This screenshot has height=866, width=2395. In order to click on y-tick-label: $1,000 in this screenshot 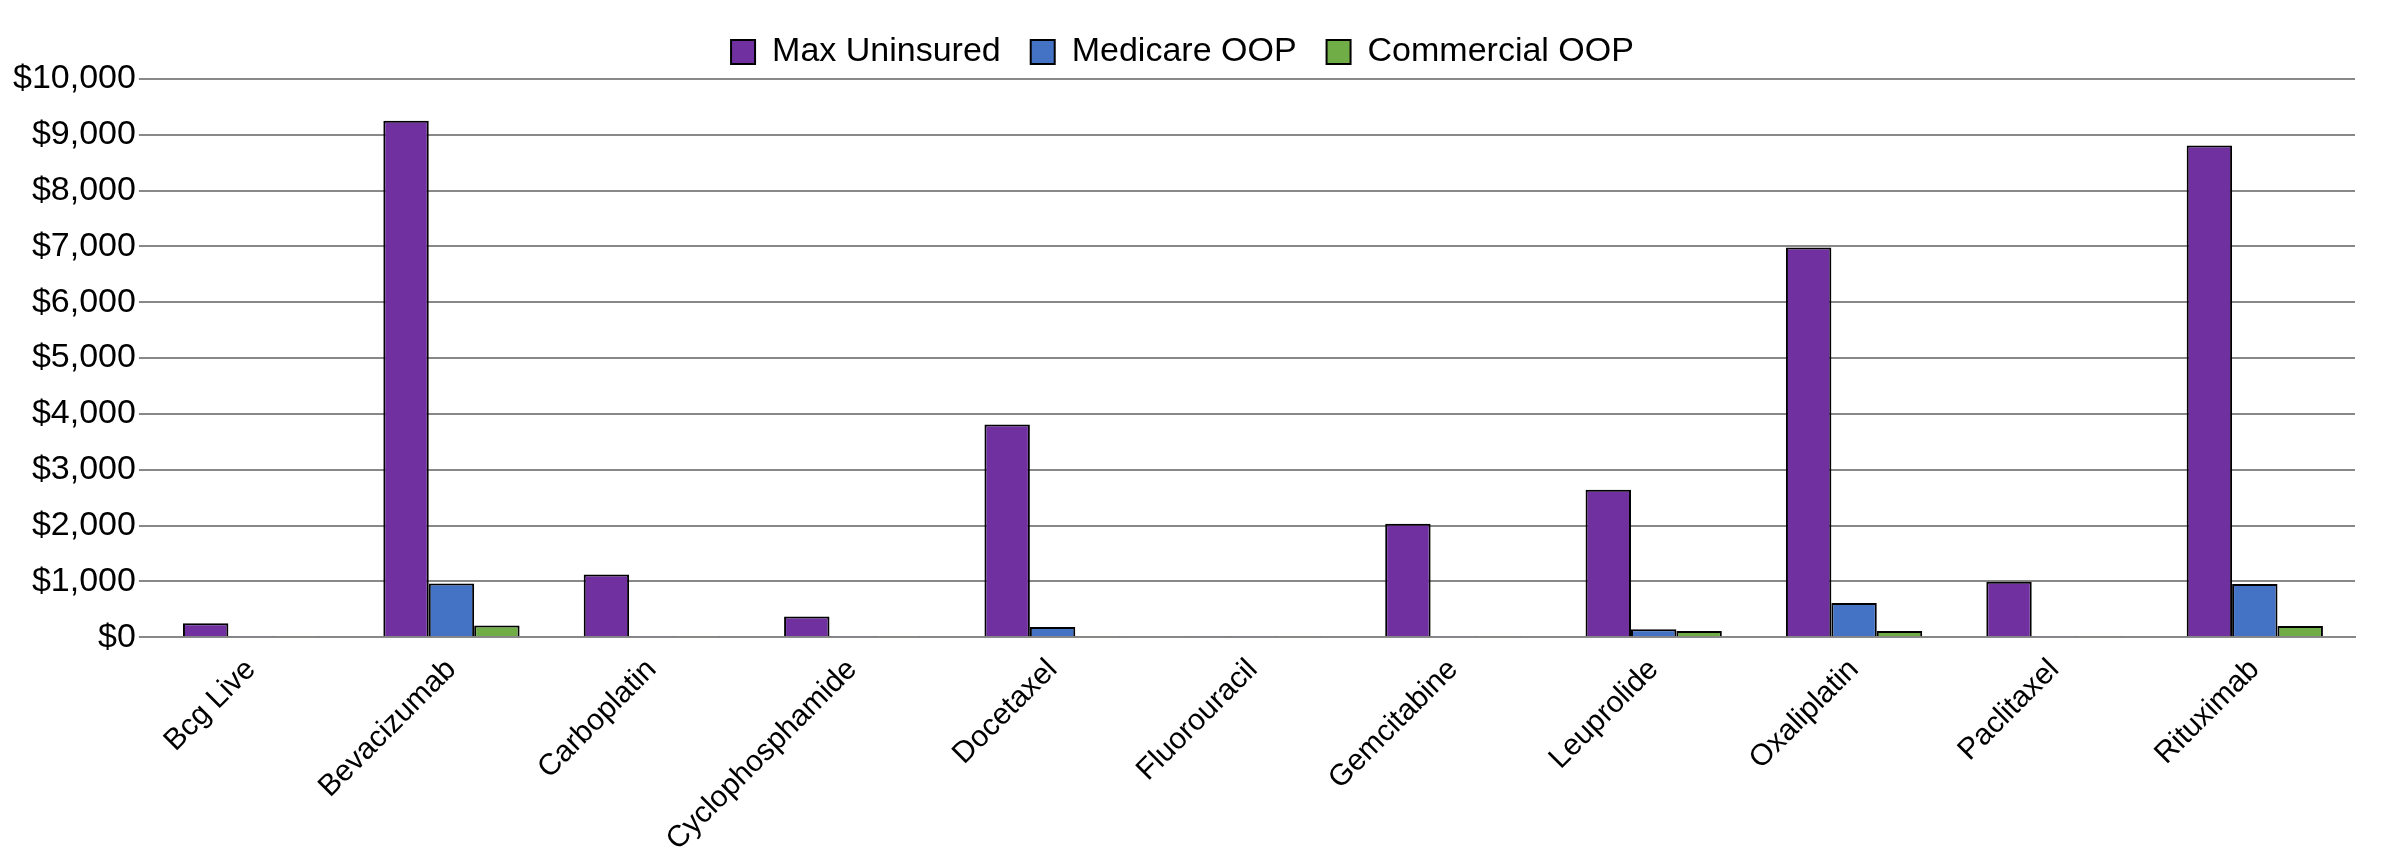, I will do `click(83, 578)`.